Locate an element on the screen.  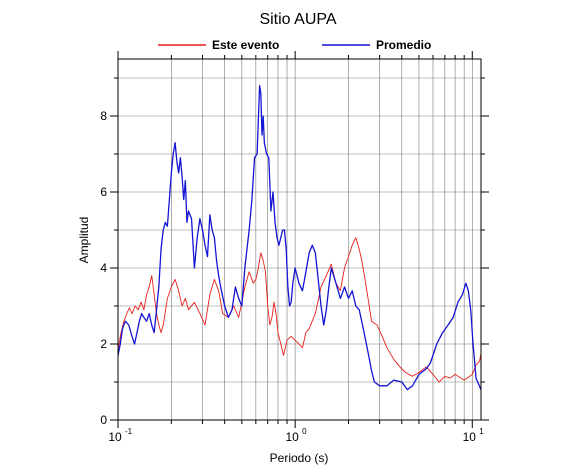
y-tick-label: 6 is located at coordinates (103, 192).